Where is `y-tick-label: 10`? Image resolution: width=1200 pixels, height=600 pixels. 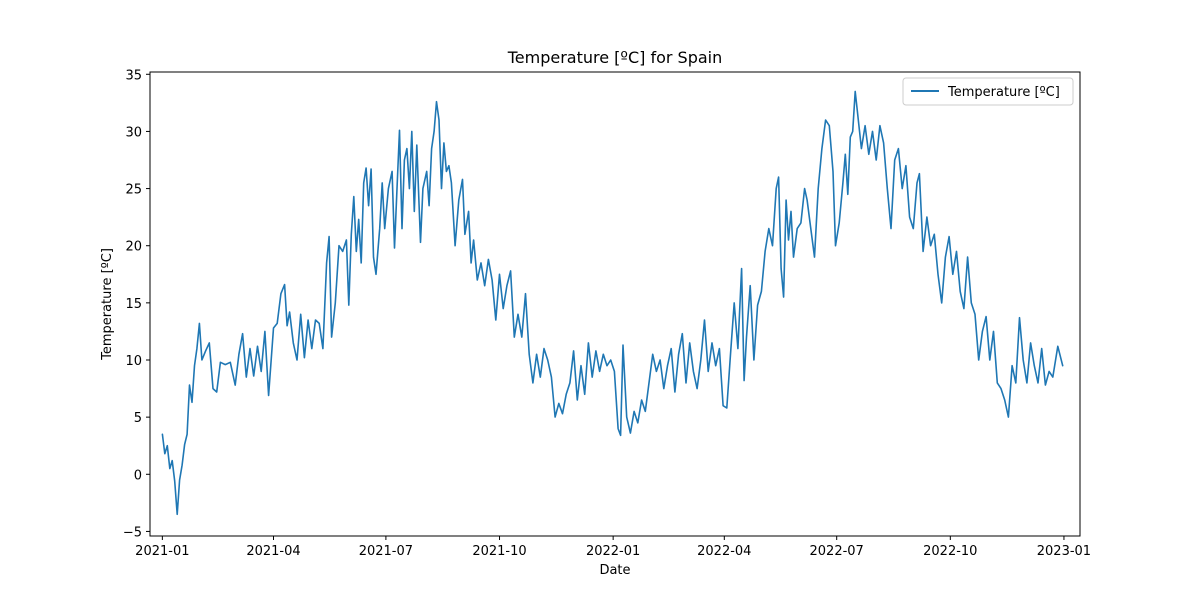 y-tick-label: 10 is located at coordinates (133, 361).